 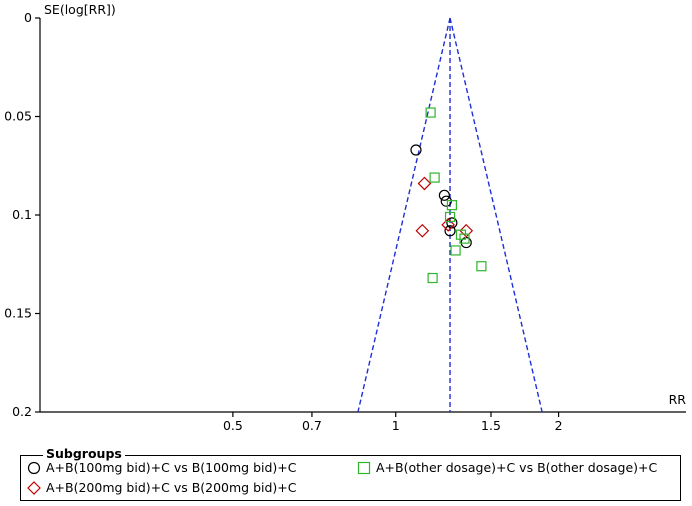 What do you see at coordinates (28, 17) in the screenshot?
I see `y-tick-label: 0` at bounding box center [28, 17].